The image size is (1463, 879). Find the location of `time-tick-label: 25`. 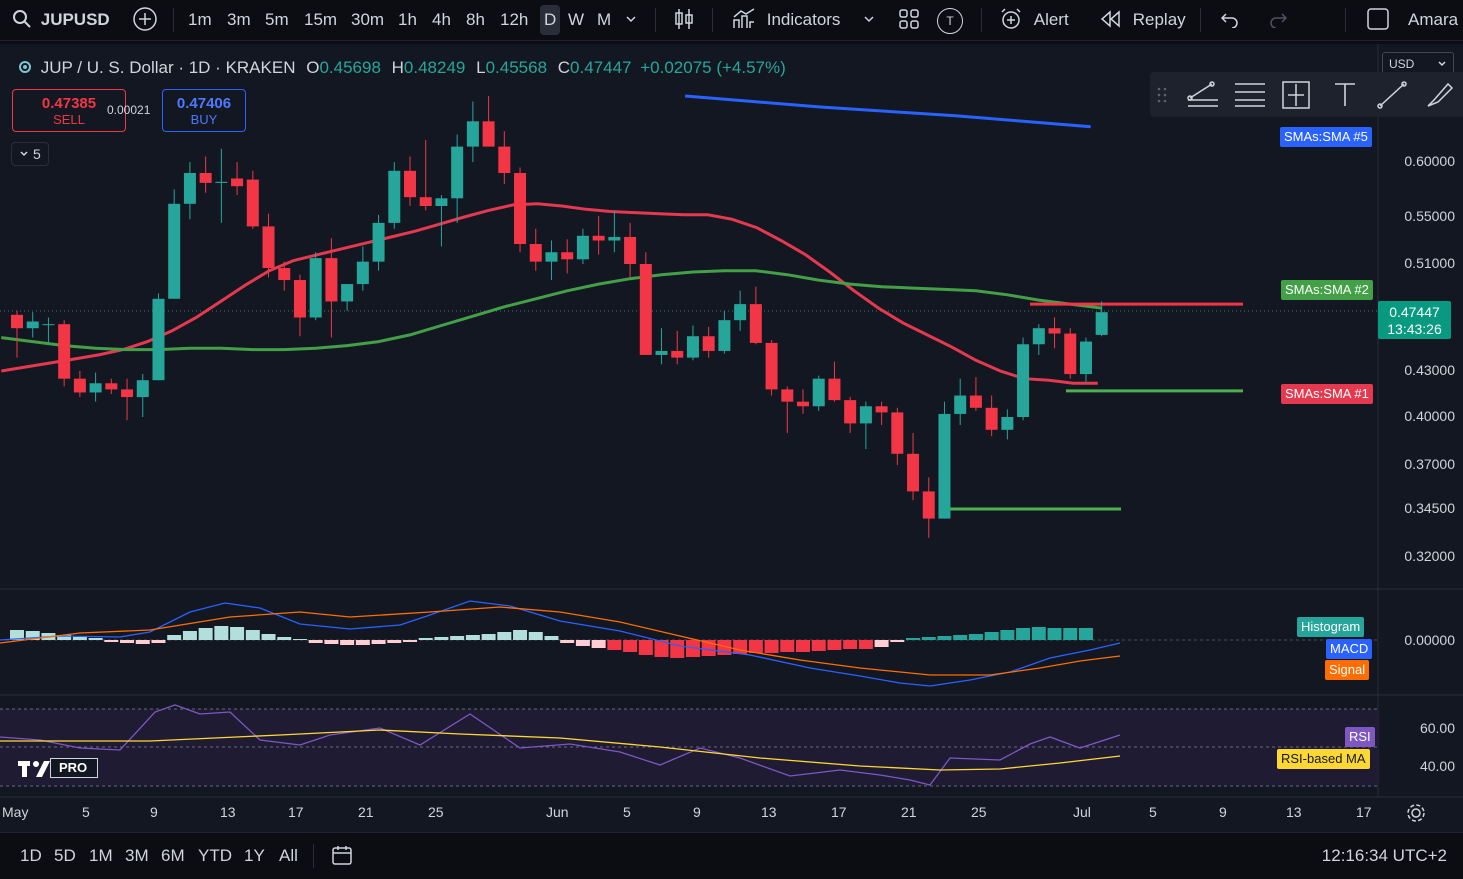

time-tick-label: 25 is located at coordinates (979, 812).